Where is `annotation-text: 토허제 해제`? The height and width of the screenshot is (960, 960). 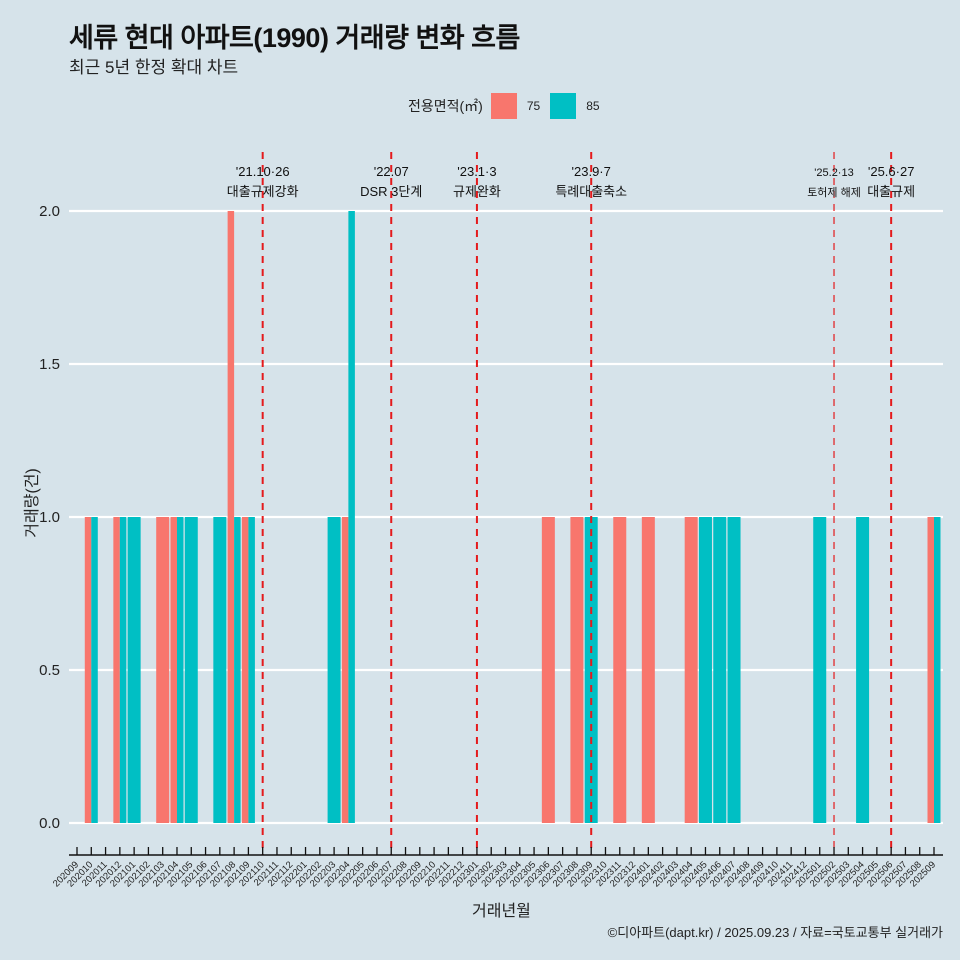 annotation-text: 토허제 해제 is located at coordinates (834, 192).